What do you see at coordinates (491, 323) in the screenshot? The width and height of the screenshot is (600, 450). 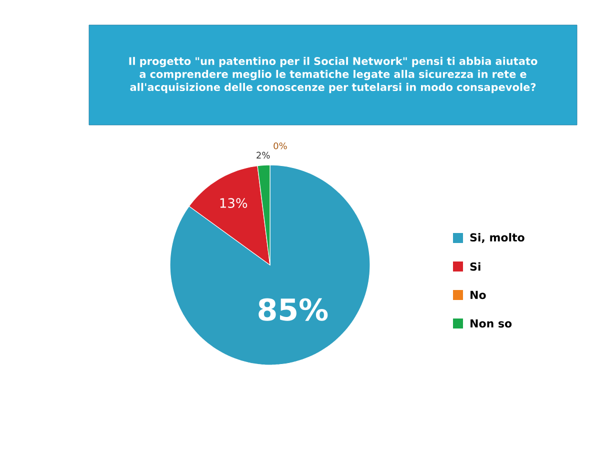 I see `legend-label: Non so` at bounding box center [491, 323].